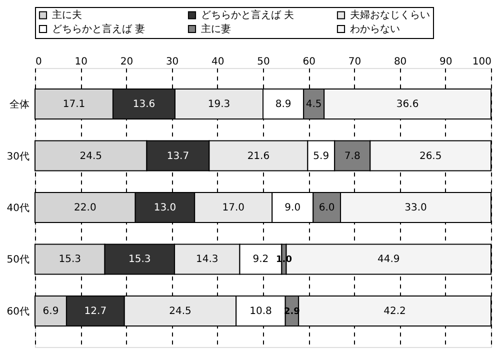 This screenshot has height=353, width=500. Describe the element at coordinates (18, 156) in the screenshot. I see `y-tick-label: 30代` at that location.